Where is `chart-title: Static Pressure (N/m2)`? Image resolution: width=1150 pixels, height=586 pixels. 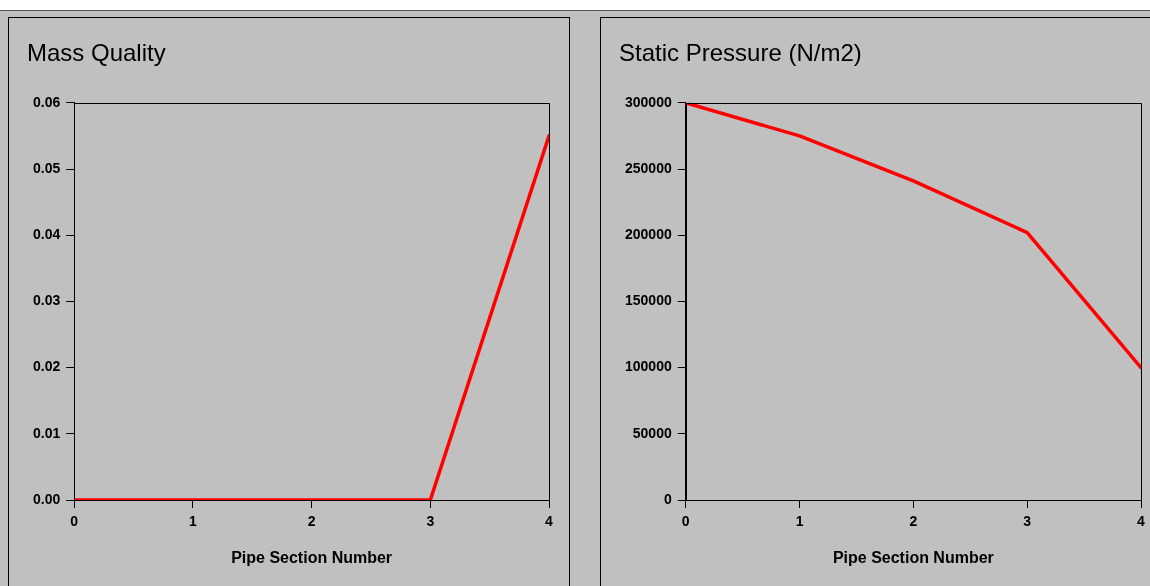
chart-title: Static Pressure (N/m2) is located at coordinates (740, 53).